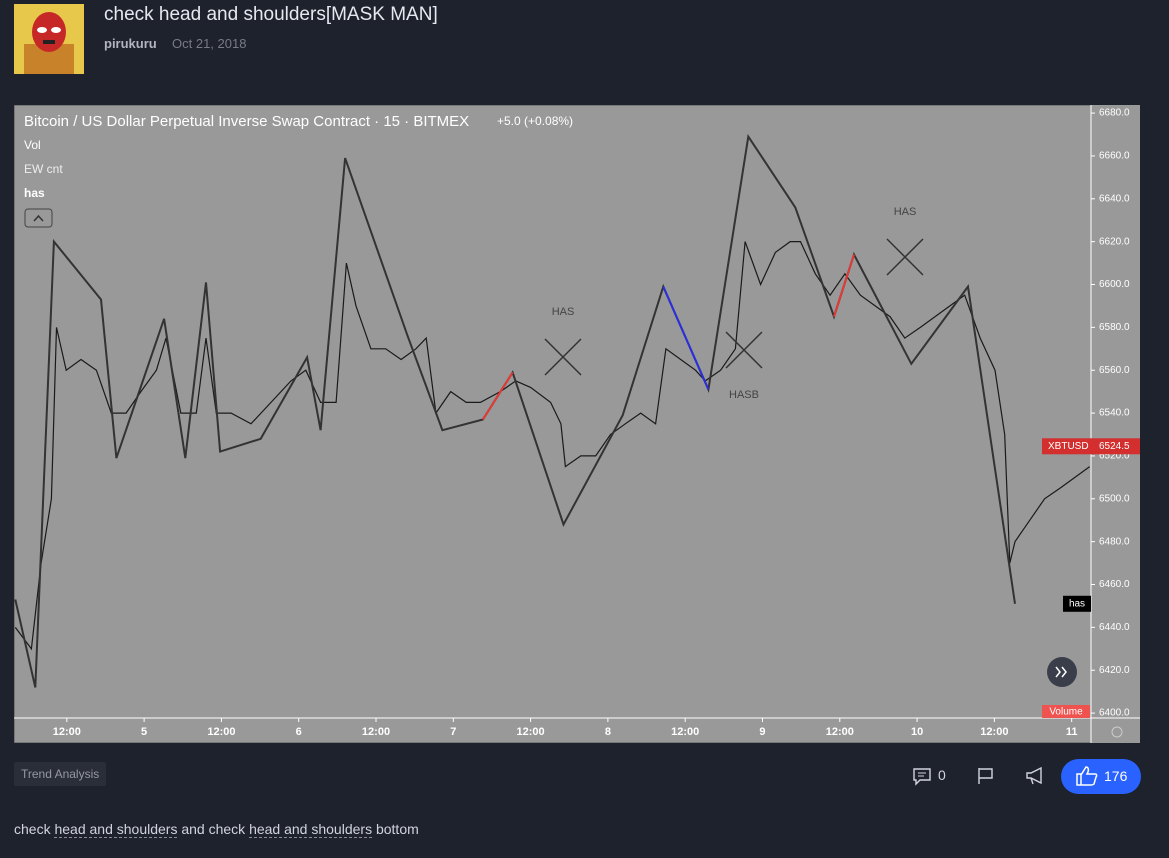  I want to click on y-tick-label: 6520.0, so click(1114, 456).